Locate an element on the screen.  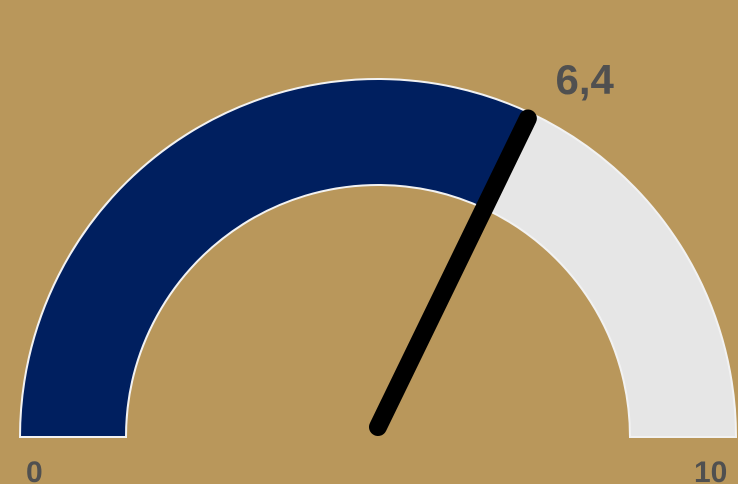
gauge-value-label: 6,4 is located at coordinates (585, 79).